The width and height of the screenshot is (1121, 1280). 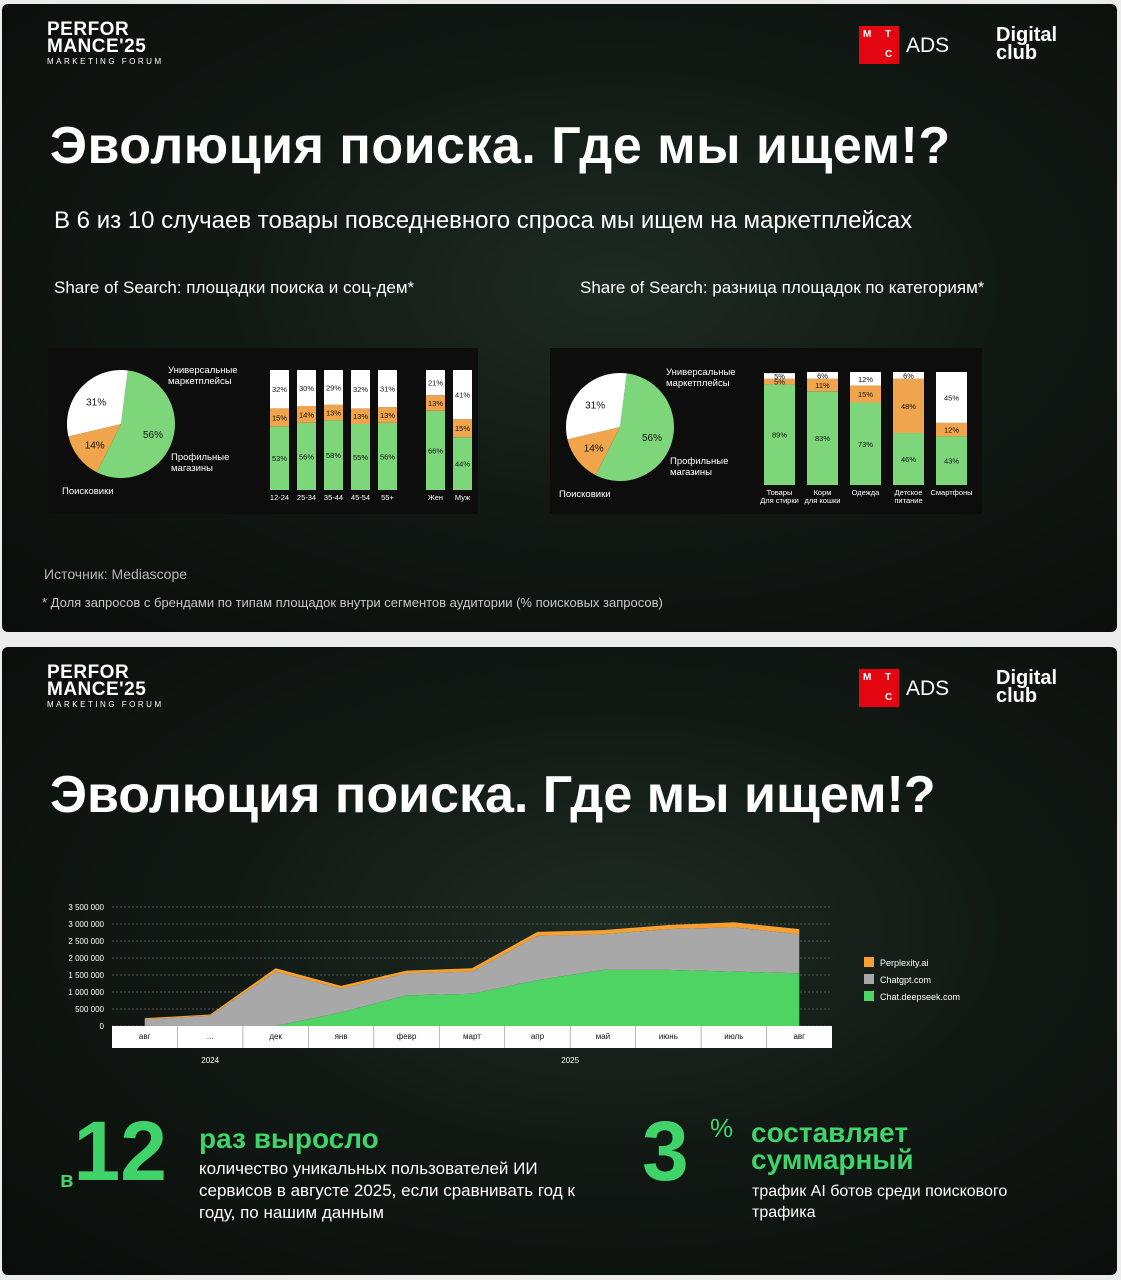 I want to click on bar-value-label: 5%, so click(x=779, y=382).